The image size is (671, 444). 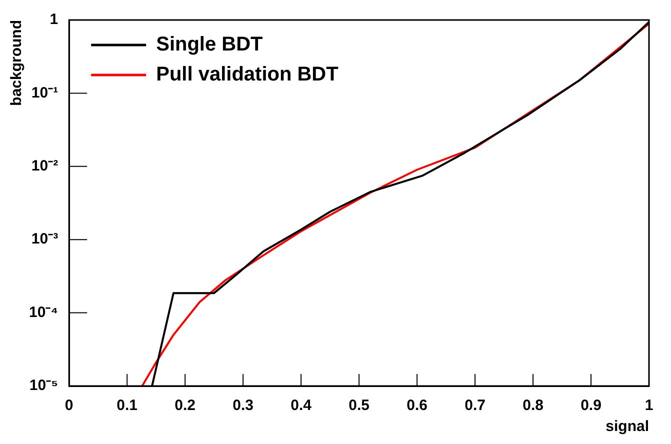 I want to click on y-tick-label: 10⁻⁵, so click(x=43, y=385).